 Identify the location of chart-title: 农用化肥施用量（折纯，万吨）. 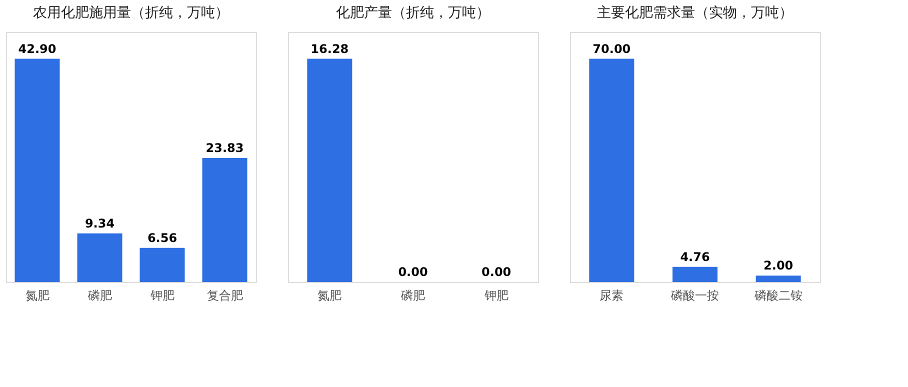
(131, 13).